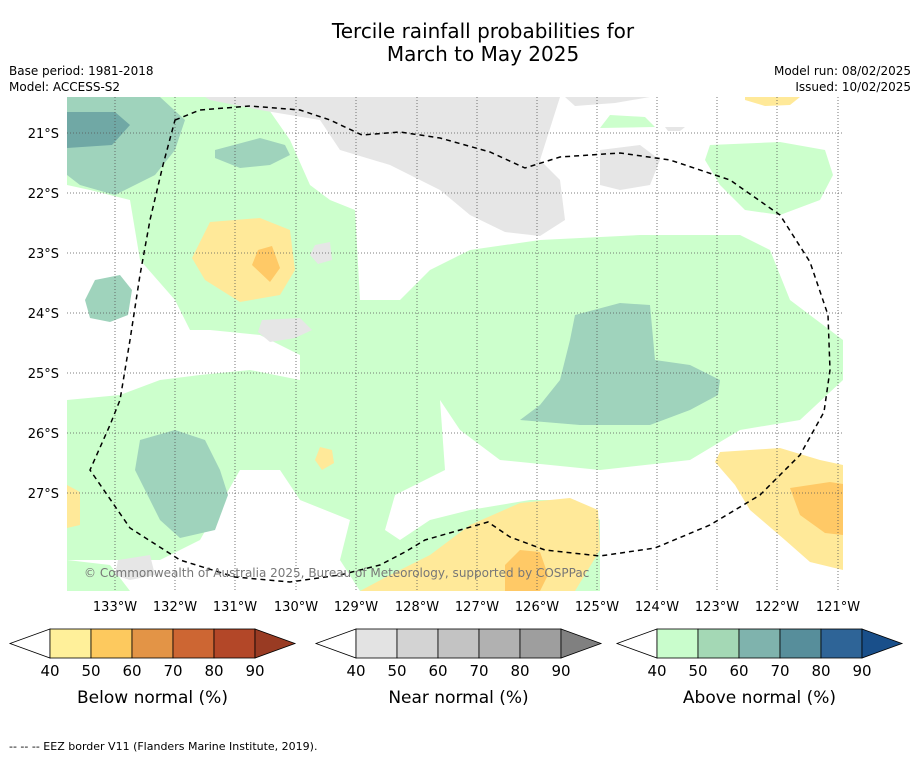 The width and height of the screenshot is (919, 758). I want to click on latitude-label: 21°S, so click(43, 134).